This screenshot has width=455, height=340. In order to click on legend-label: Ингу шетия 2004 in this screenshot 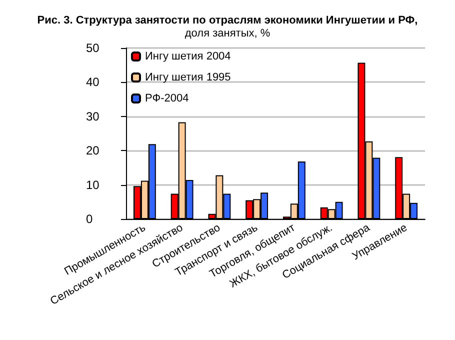, I will do `click(188, 56)`.